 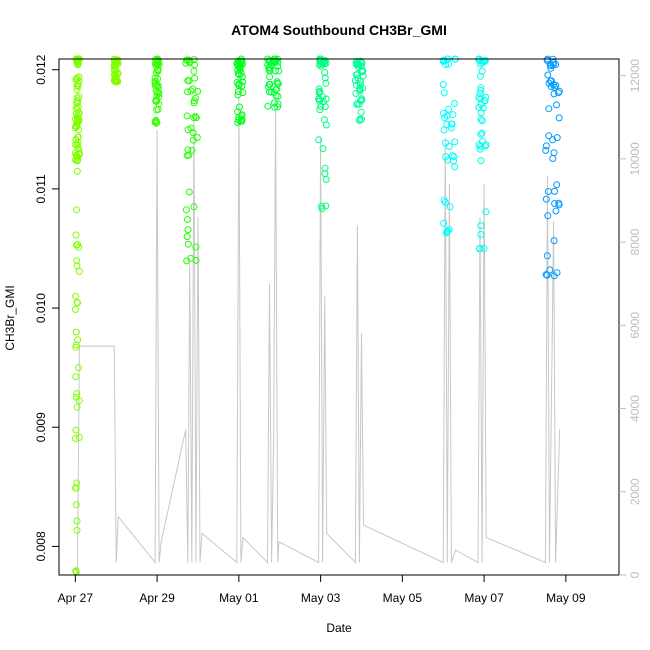 I want to click on x-tick-label: May 09, so click(x=566, y=598).